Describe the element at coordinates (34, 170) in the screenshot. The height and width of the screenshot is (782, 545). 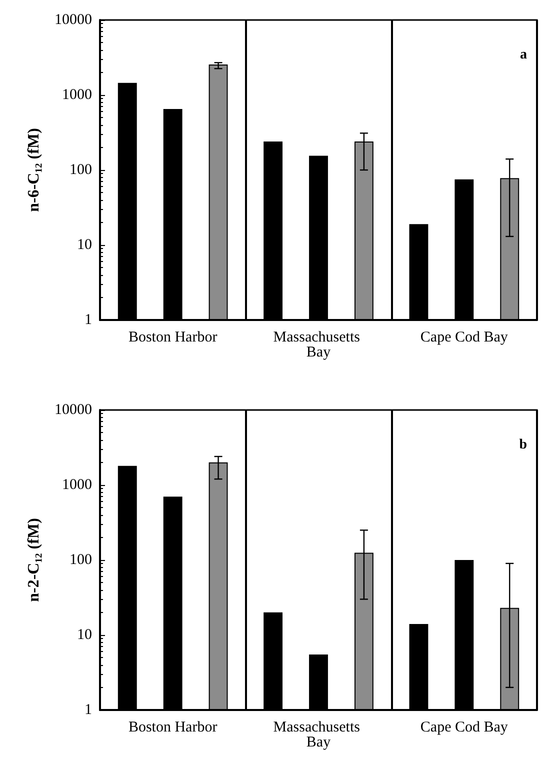
I see `y-axis-title: n-6-C₁₂ (fM)` at that location.